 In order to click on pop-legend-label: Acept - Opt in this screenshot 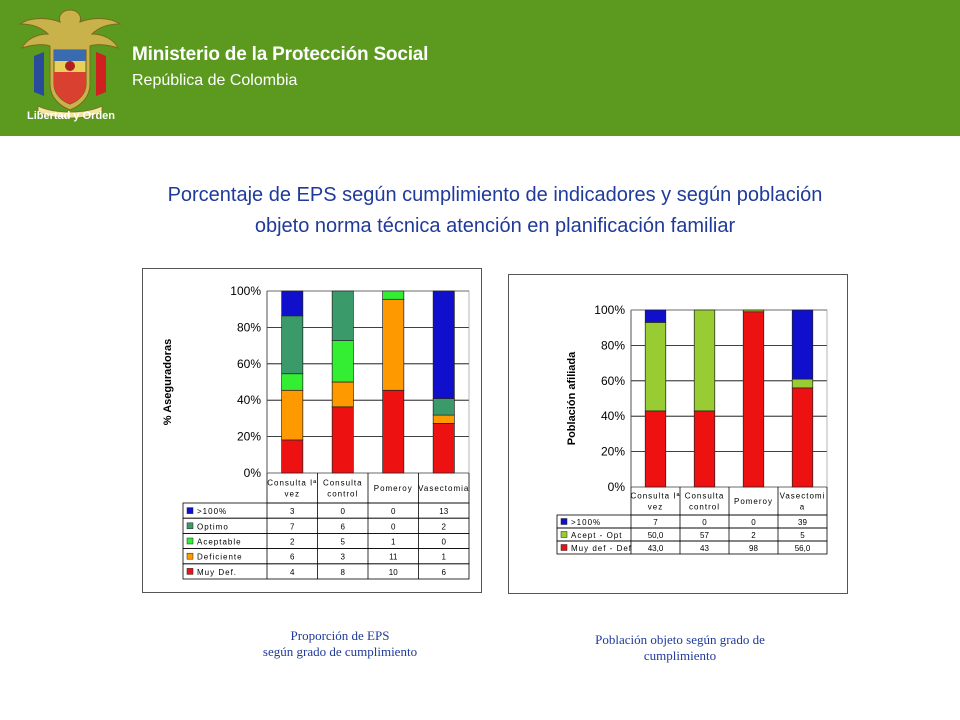, I will do `click(596, 535)`.